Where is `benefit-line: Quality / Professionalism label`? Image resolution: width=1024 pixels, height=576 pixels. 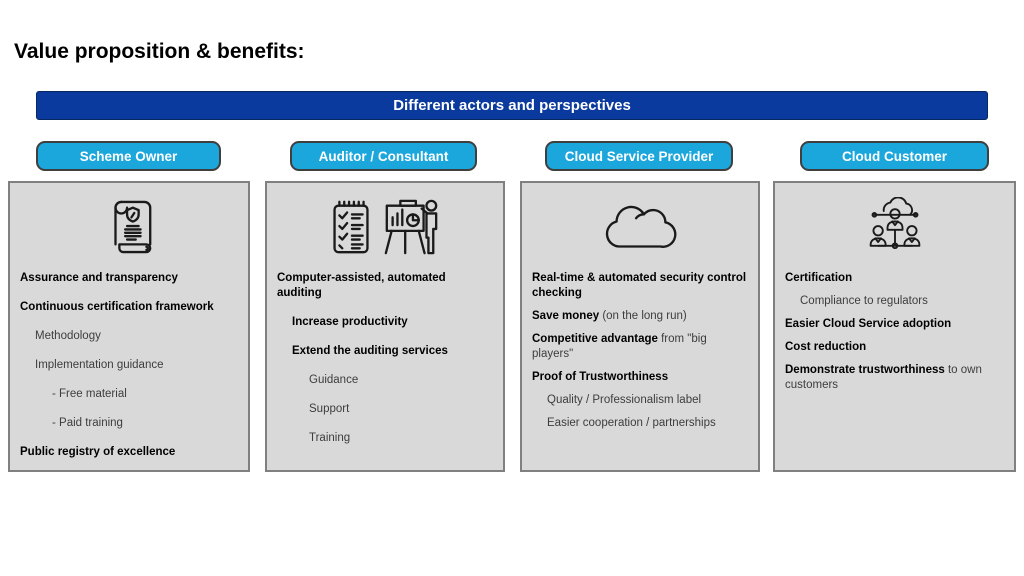 benefit-line: Quality / Professionalism label is located at coordinates (624, 400).